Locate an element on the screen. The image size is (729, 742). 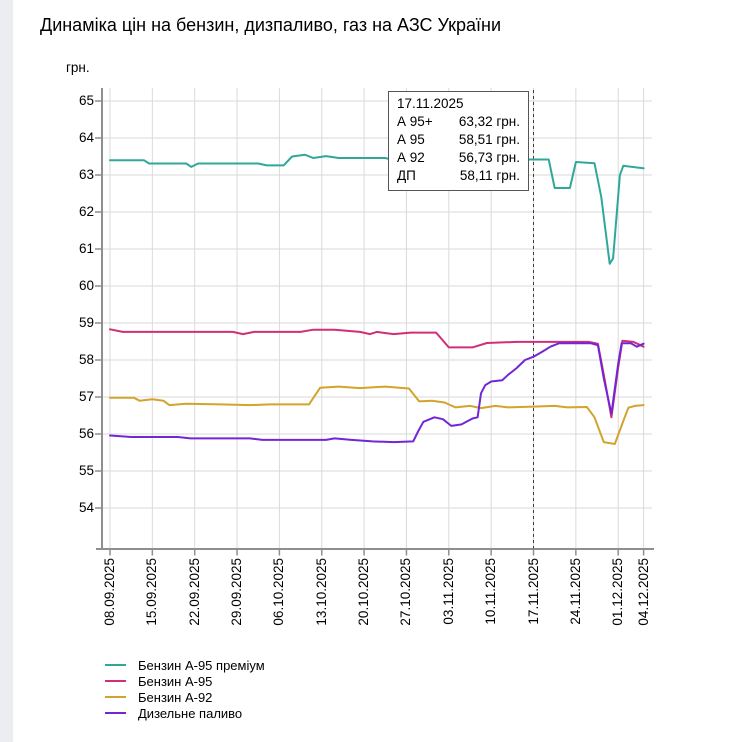
y-axis-label: 55 is located at coordinates (86, 470).